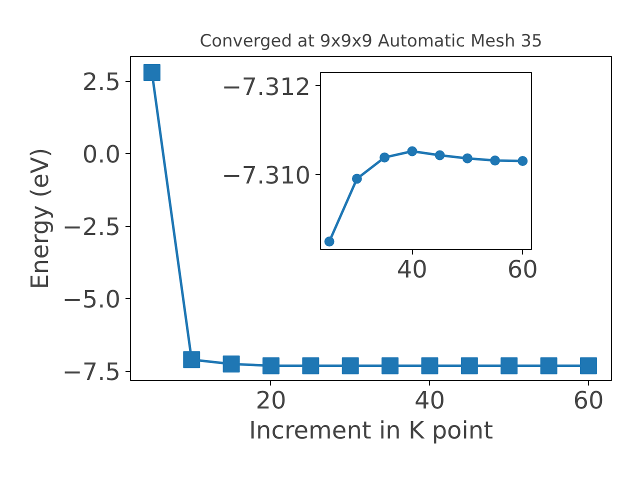 Image resolution: width=640 pixels, height=480 pixels. I want to click on y-tick-label: 2.5, so click(101, 82).